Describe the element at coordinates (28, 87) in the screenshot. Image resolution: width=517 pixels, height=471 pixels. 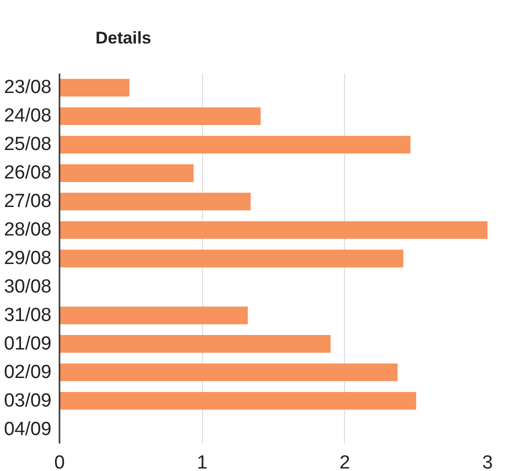
I see `y-tick-label: 23/08` at that location.